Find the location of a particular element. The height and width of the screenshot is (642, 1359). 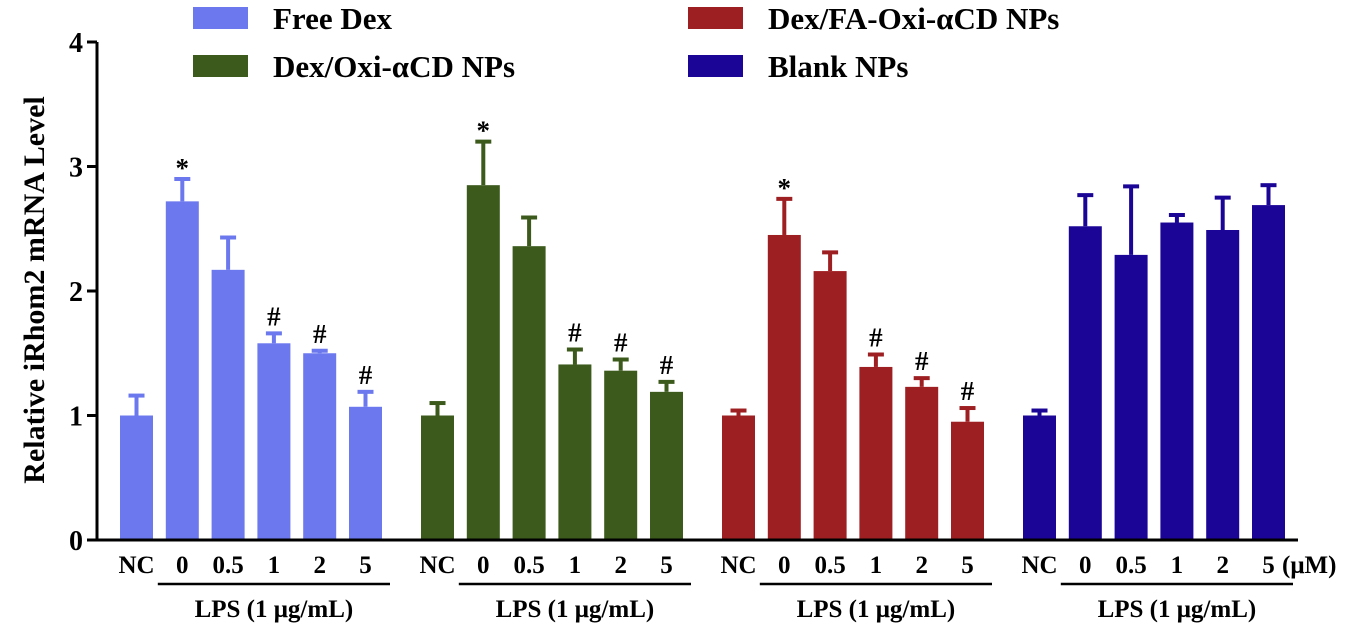

legend-item: Free Dex is located at coordinates (293, 18).